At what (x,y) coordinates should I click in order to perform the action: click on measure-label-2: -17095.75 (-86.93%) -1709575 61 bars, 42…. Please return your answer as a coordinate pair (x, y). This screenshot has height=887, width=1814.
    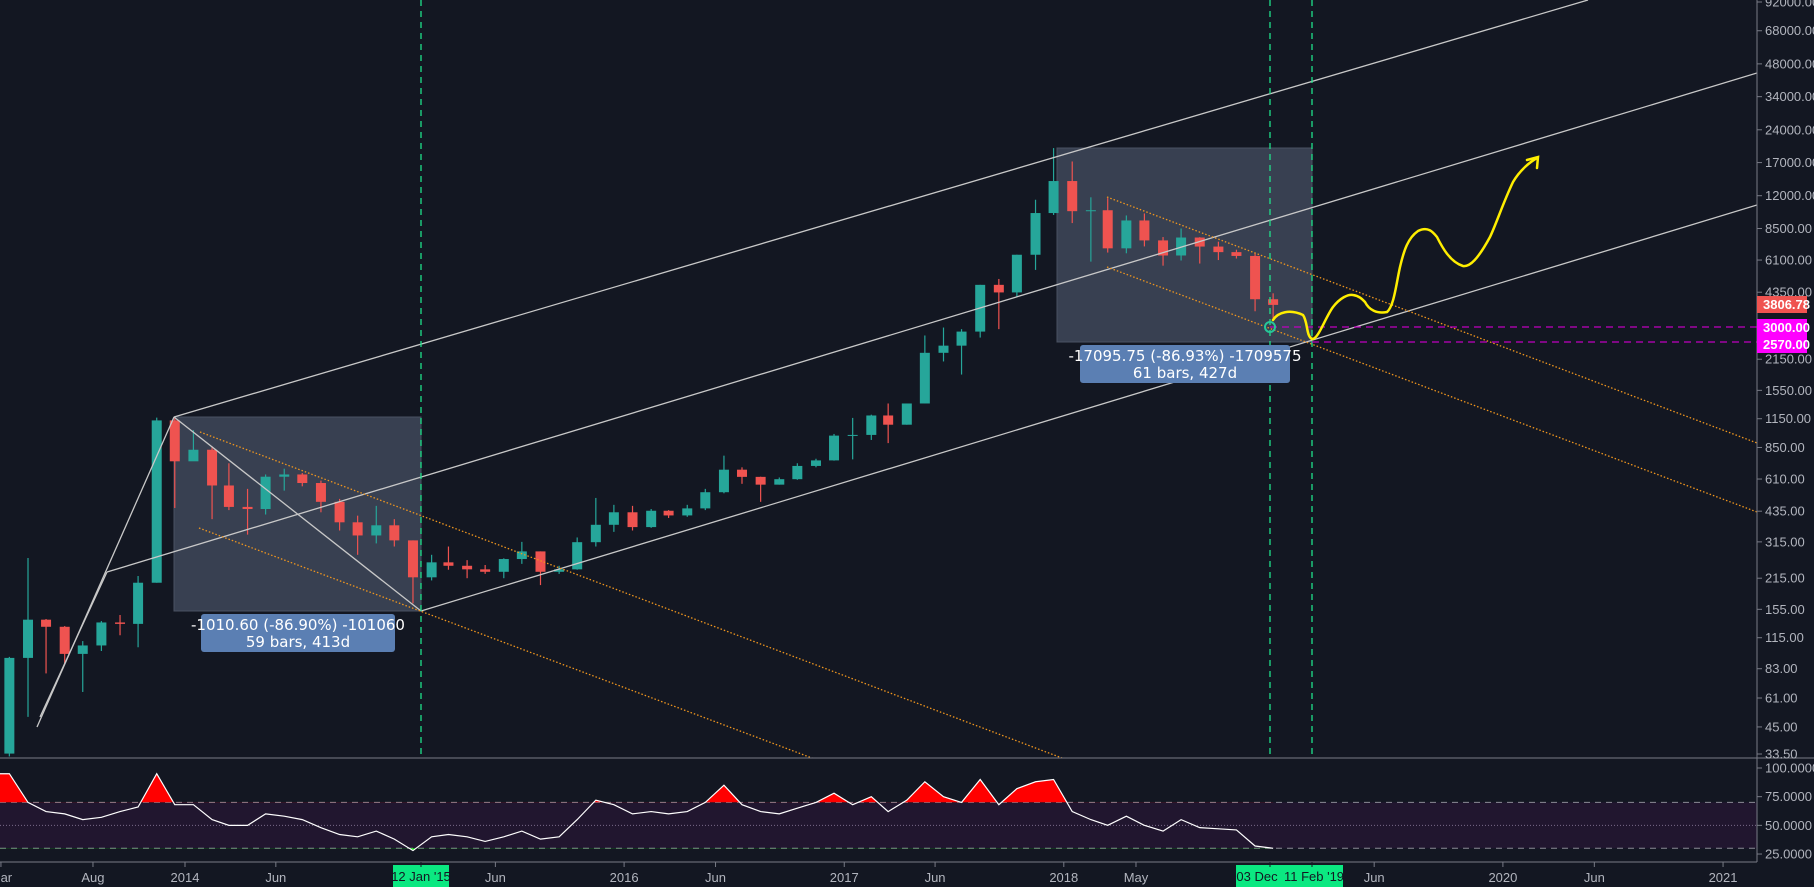
    Looking at the image, I should click on (1185, 364).